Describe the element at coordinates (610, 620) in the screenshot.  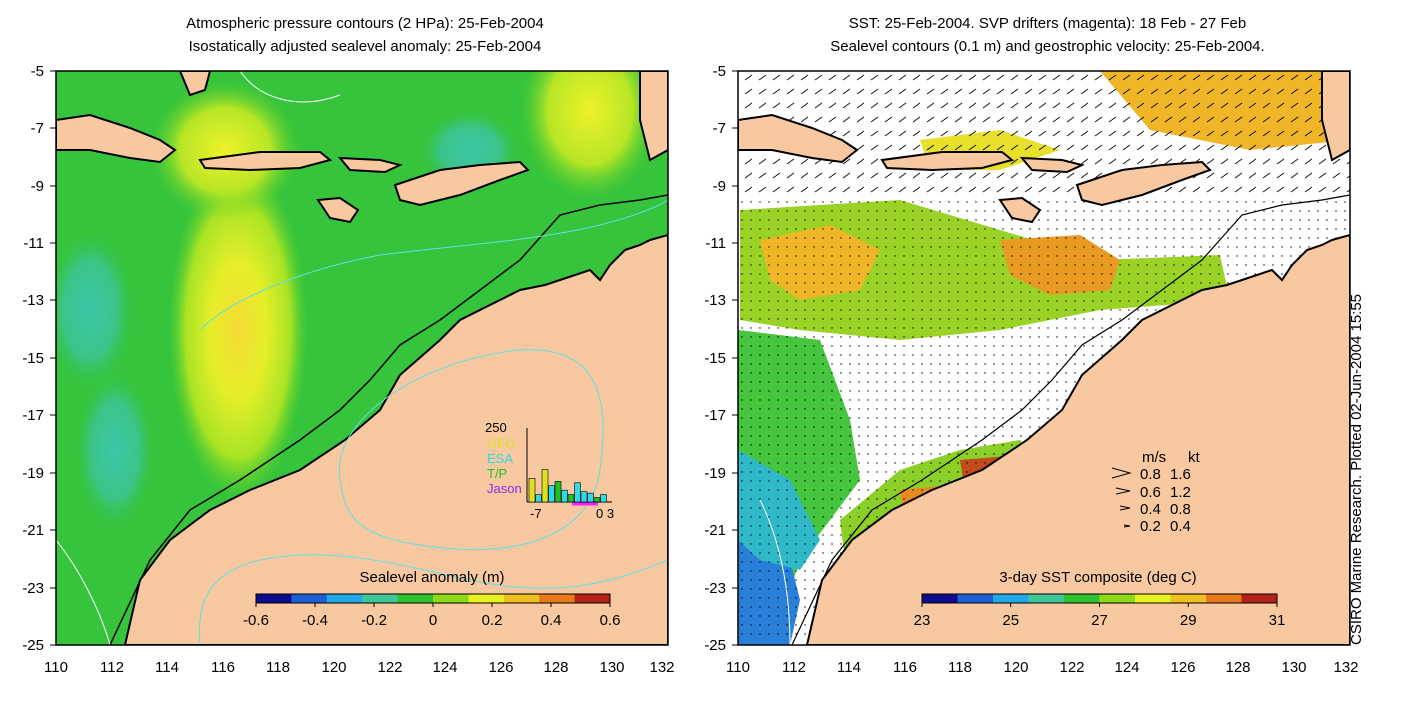
I see `colorbar-tick-label: 0.6` at that location.